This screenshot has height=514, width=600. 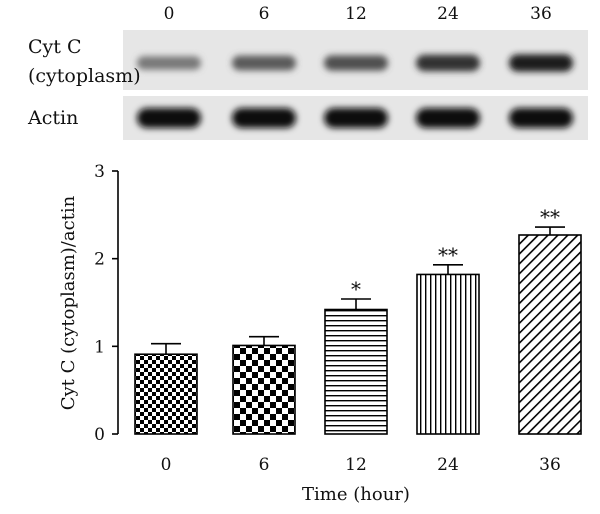 I want to click on blot-row-label: Actin, so click(x=52, y=118).